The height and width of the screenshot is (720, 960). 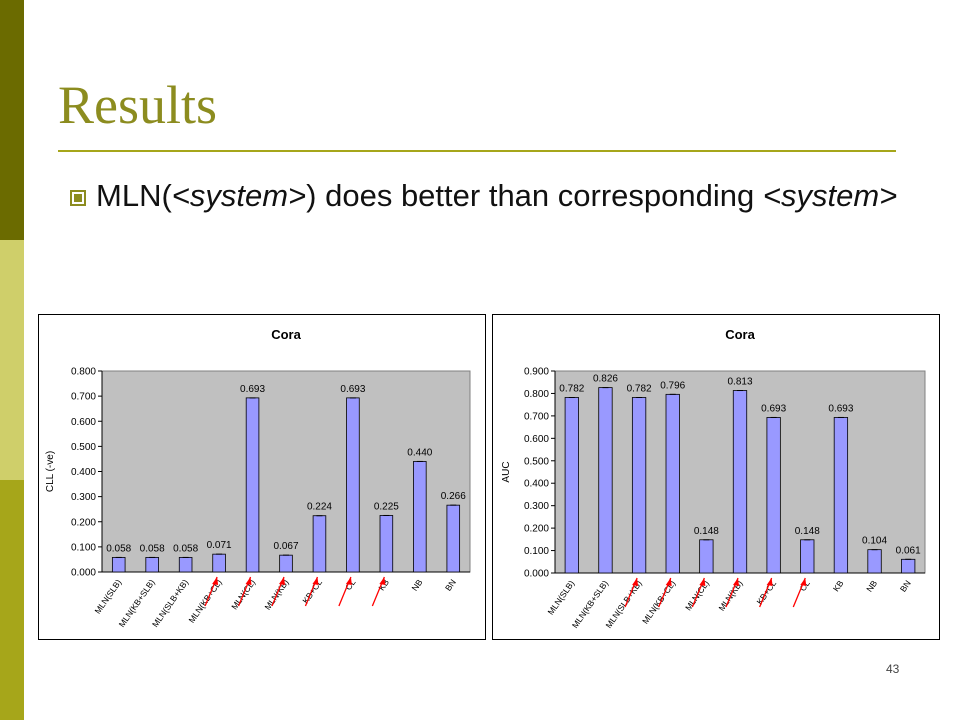 What do you see at coordinates (219, 545) in the screenshot?
I see `bar-value-label: 0.071` at bounding box center [219, 545].